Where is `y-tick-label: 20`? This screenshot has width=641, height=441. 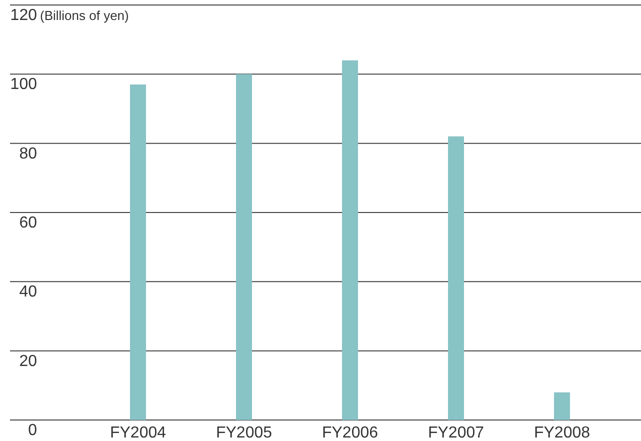 y-tick-label: 20 is located at coordinates (28, 361).